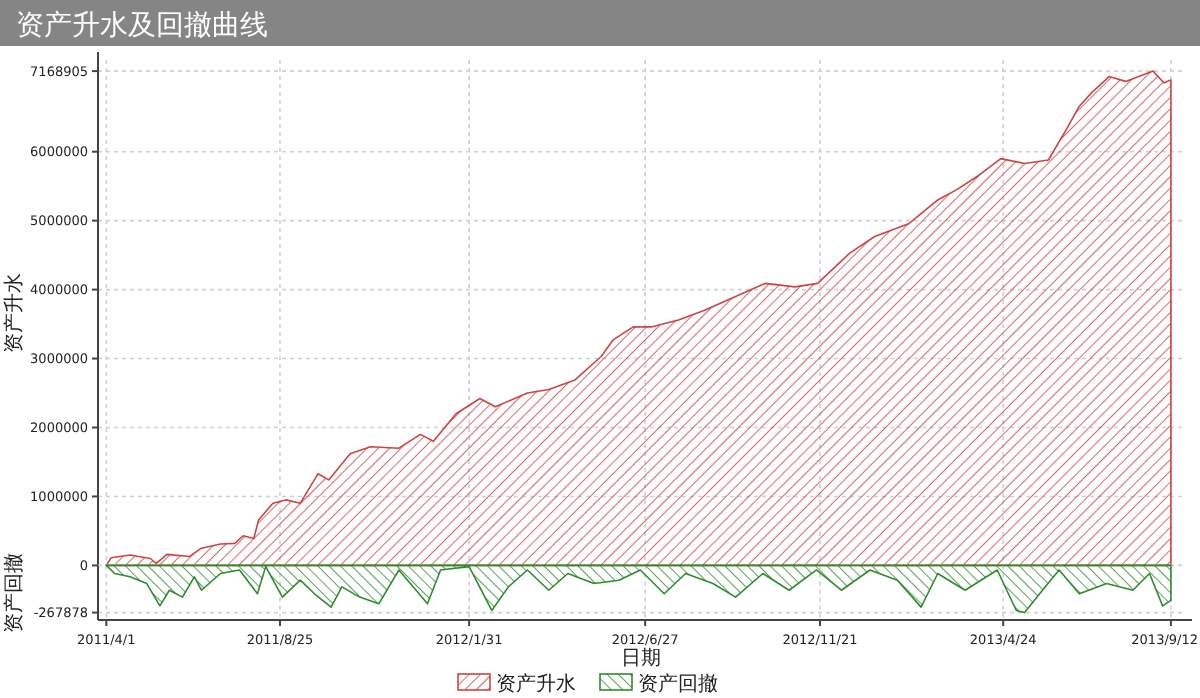 This screenshot has height=698, width=1200. I want to click on y-axis-title: 资产回撤, so click(14, 592).